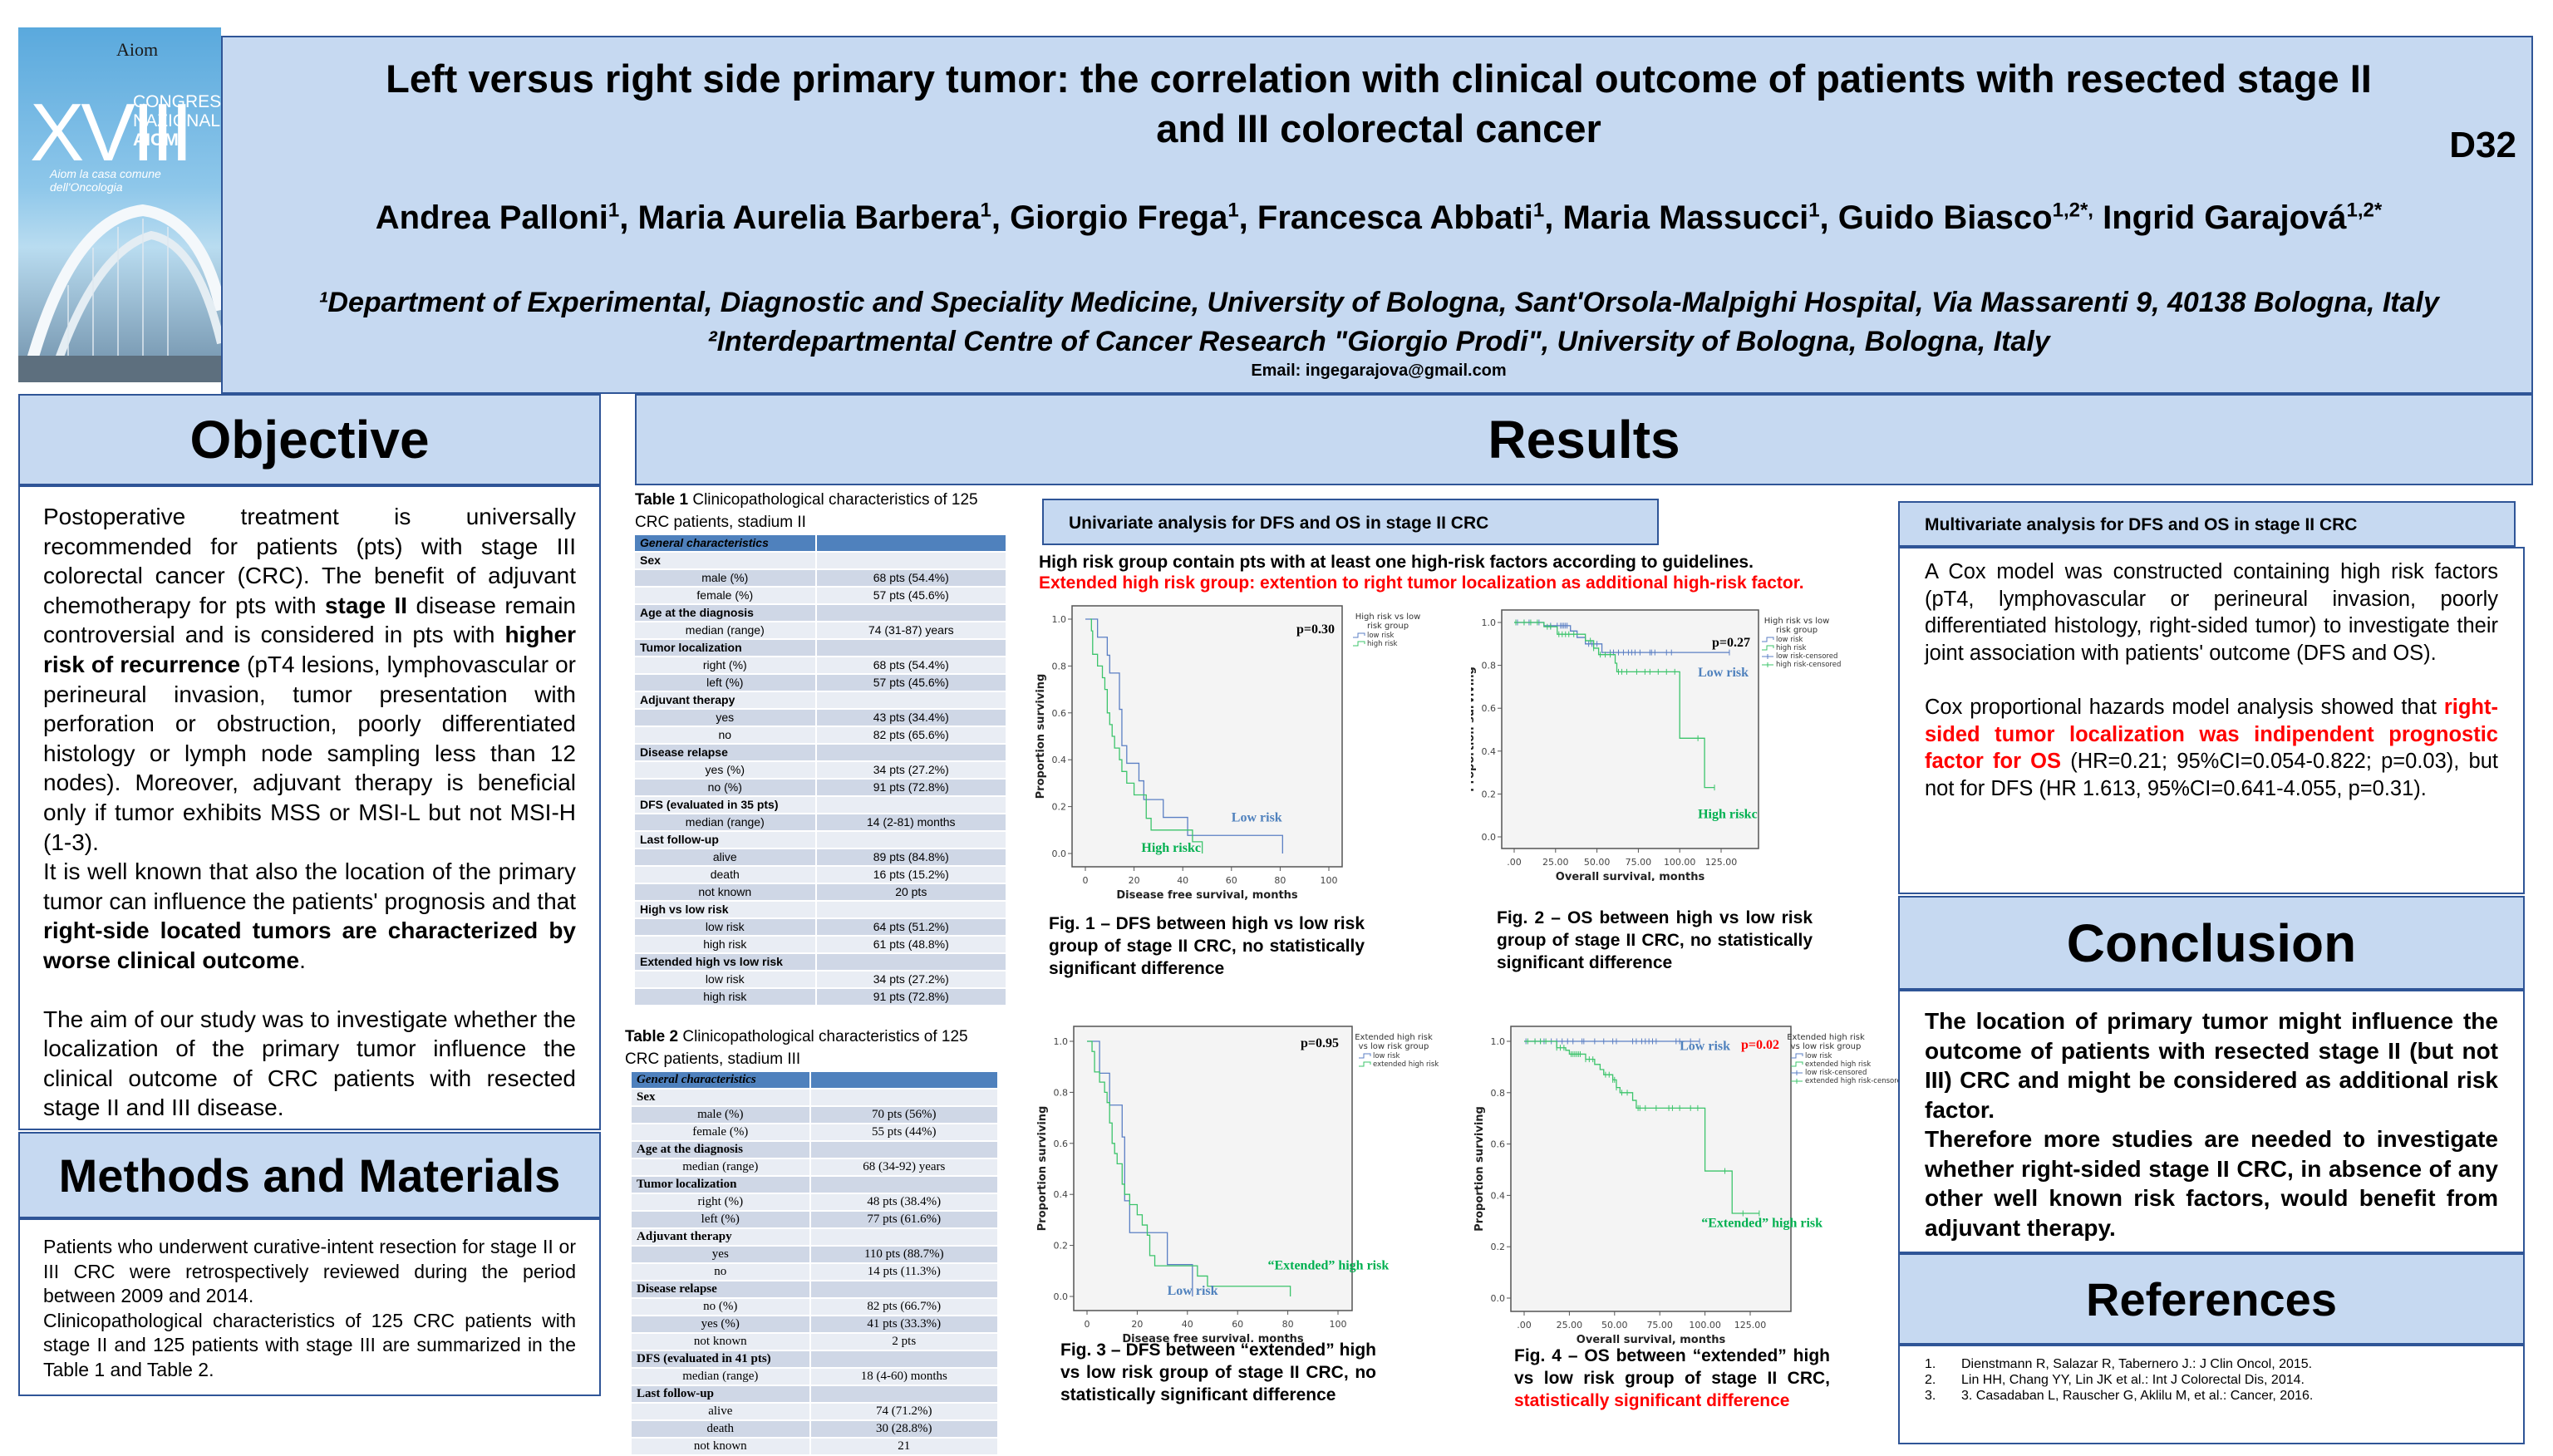  What do you see at coordinates (1213, 1168) in the screenshot?
I see `plot-area` at bounding box center [1213, 1168].